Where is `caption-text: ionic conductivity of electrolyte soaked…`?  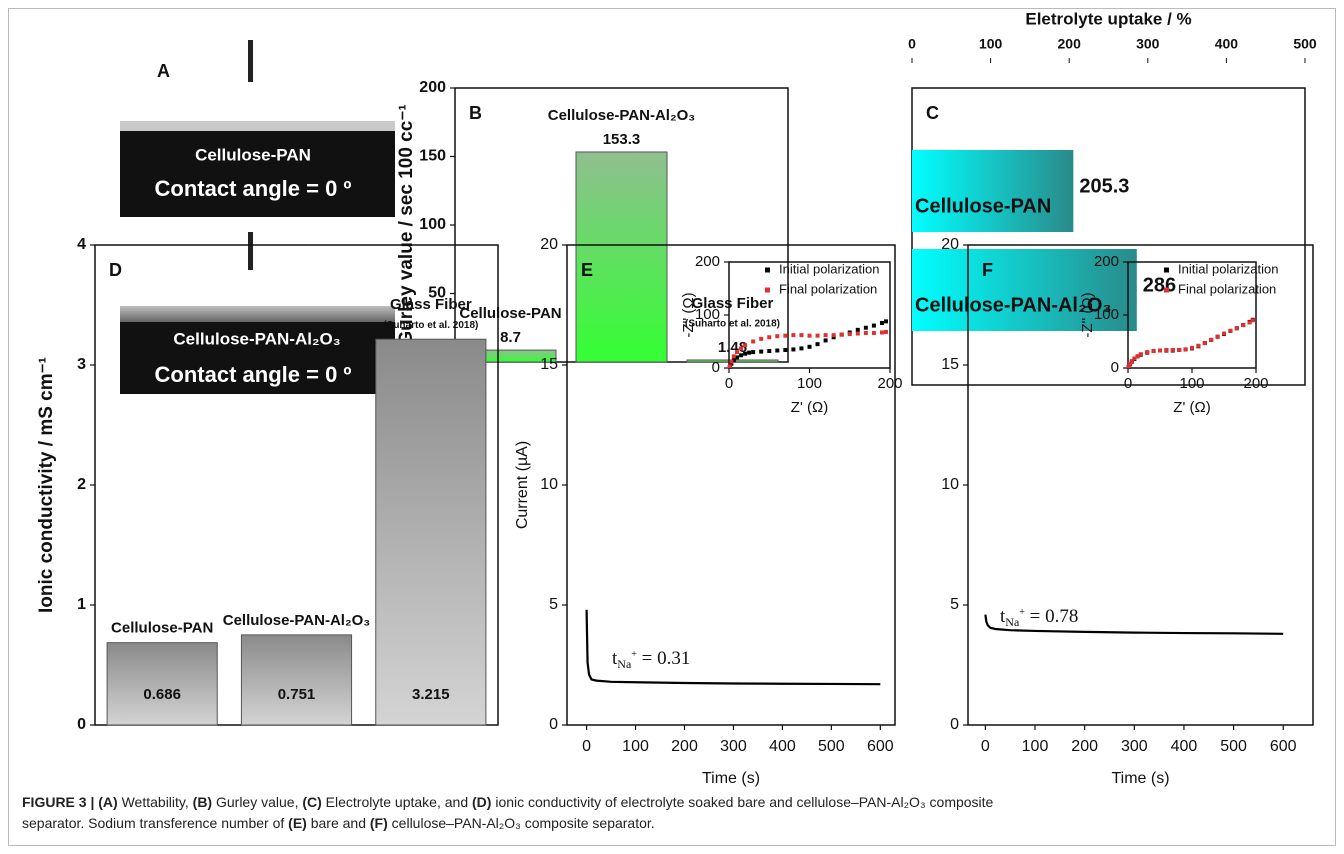 caption-text: ionic conductivity of electrolyte soaked… is located at coordinates (742, 802).